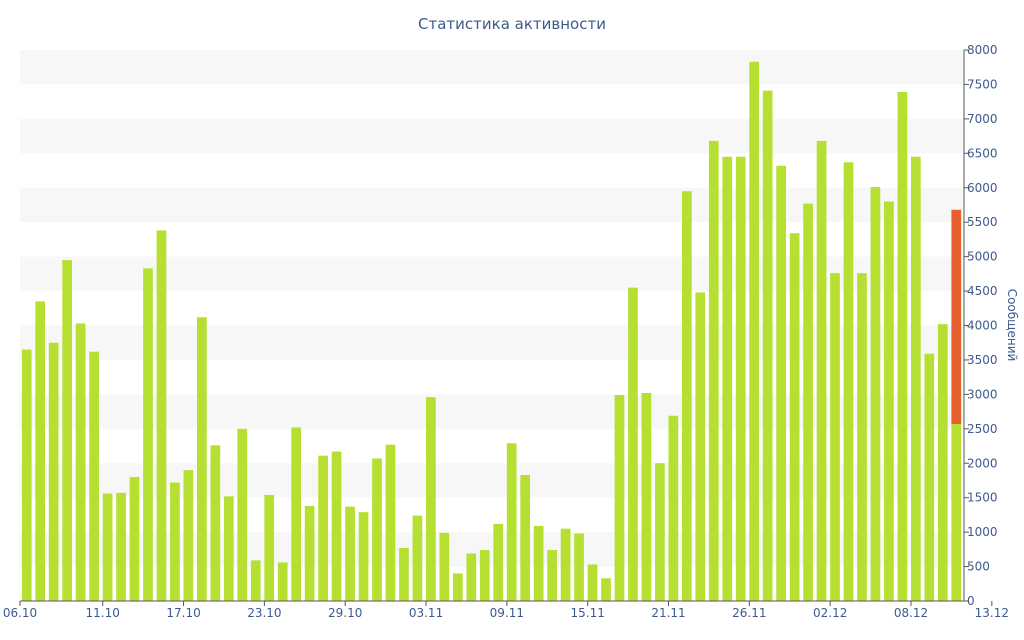 The image size is (1024, 640). I want to click on y-tick-label: 6500, so click(982, 153).